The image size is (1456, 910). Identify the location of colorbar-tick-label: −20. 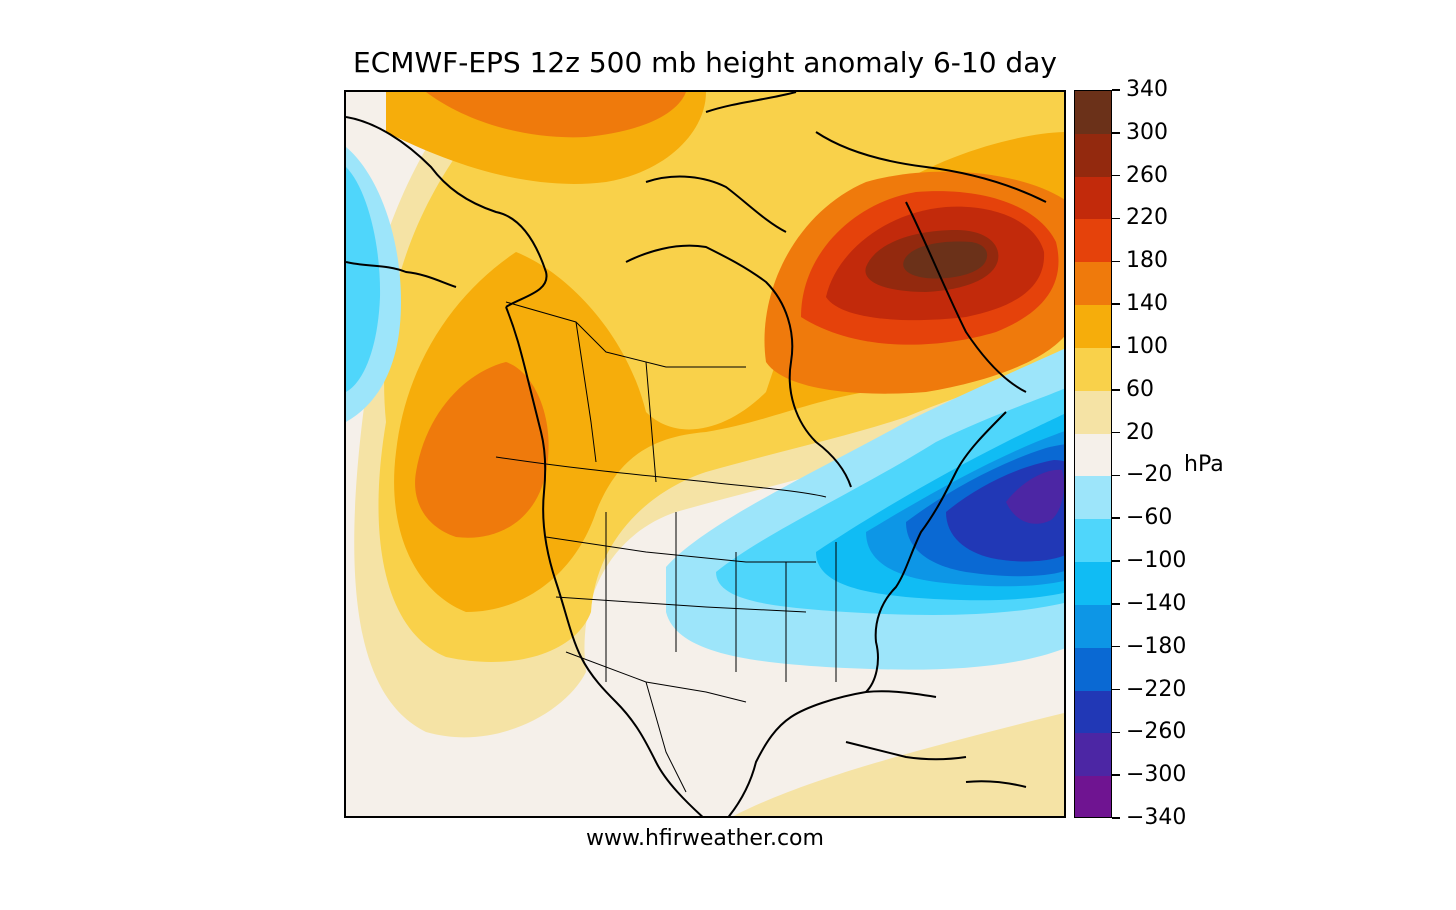
(1149, 475).